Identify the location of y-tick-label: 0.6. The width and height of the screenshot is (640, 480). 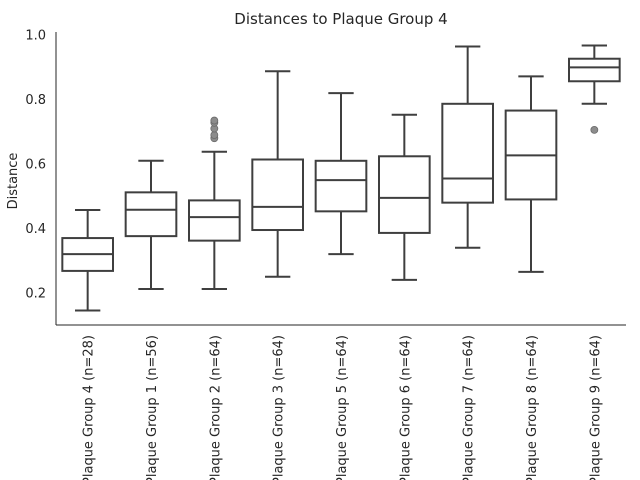
(35, 165).